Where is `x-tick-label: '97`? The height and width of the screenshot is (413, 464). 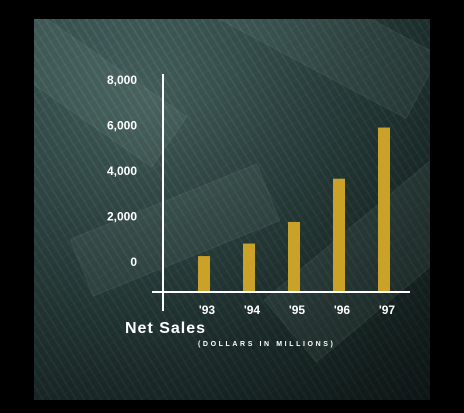
x-tick-label: '97 is located at coordinates (387, 310).